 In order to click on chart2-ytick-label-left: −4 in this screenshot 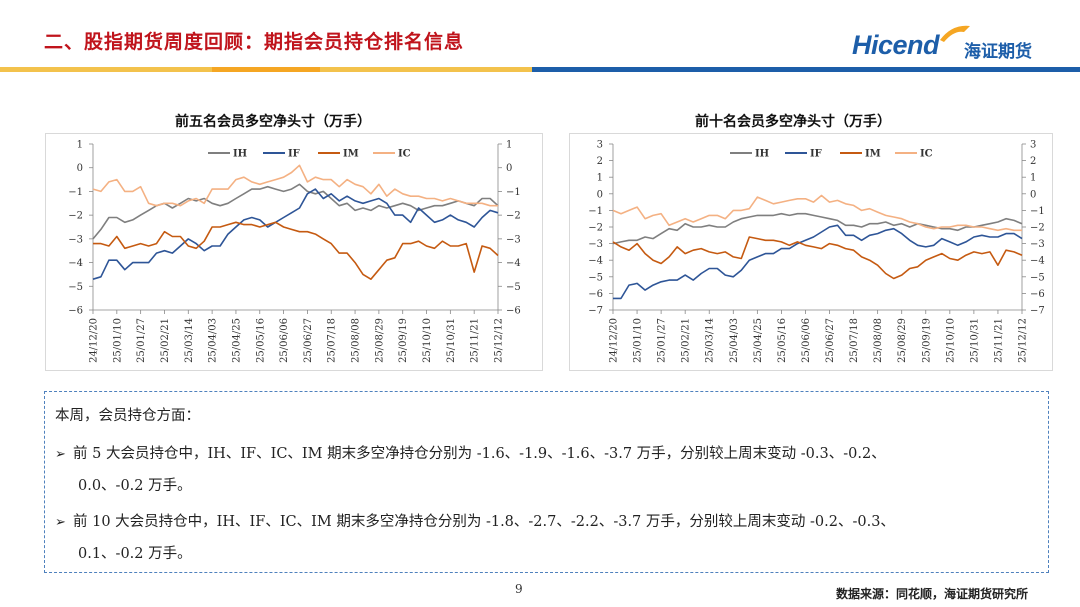, I will do `click(595, 261)`.